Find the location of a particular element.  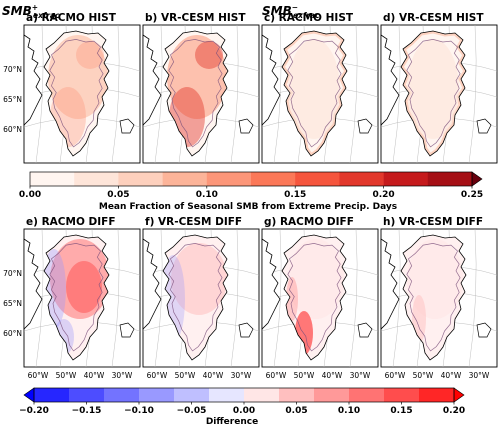

map-panel-a: a) RACMO HIST is located at coordinates (82, 88).